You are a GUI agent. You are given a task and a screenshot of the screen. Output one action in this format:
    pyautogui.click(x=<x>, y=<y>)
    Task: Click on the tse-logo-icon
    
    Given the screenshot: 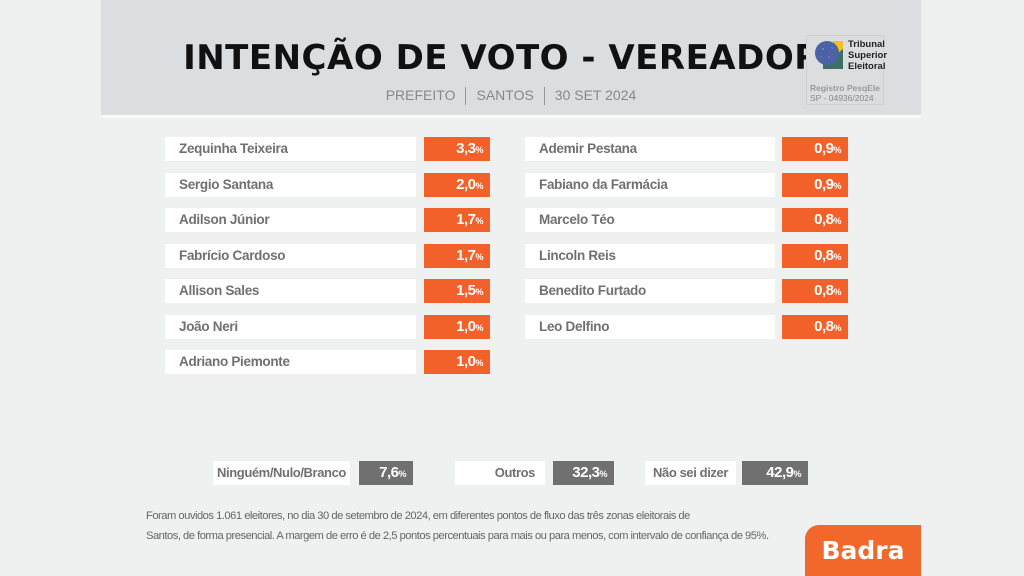 What is the action you would take?
    pyautogui.click(x=829, y=55)
    